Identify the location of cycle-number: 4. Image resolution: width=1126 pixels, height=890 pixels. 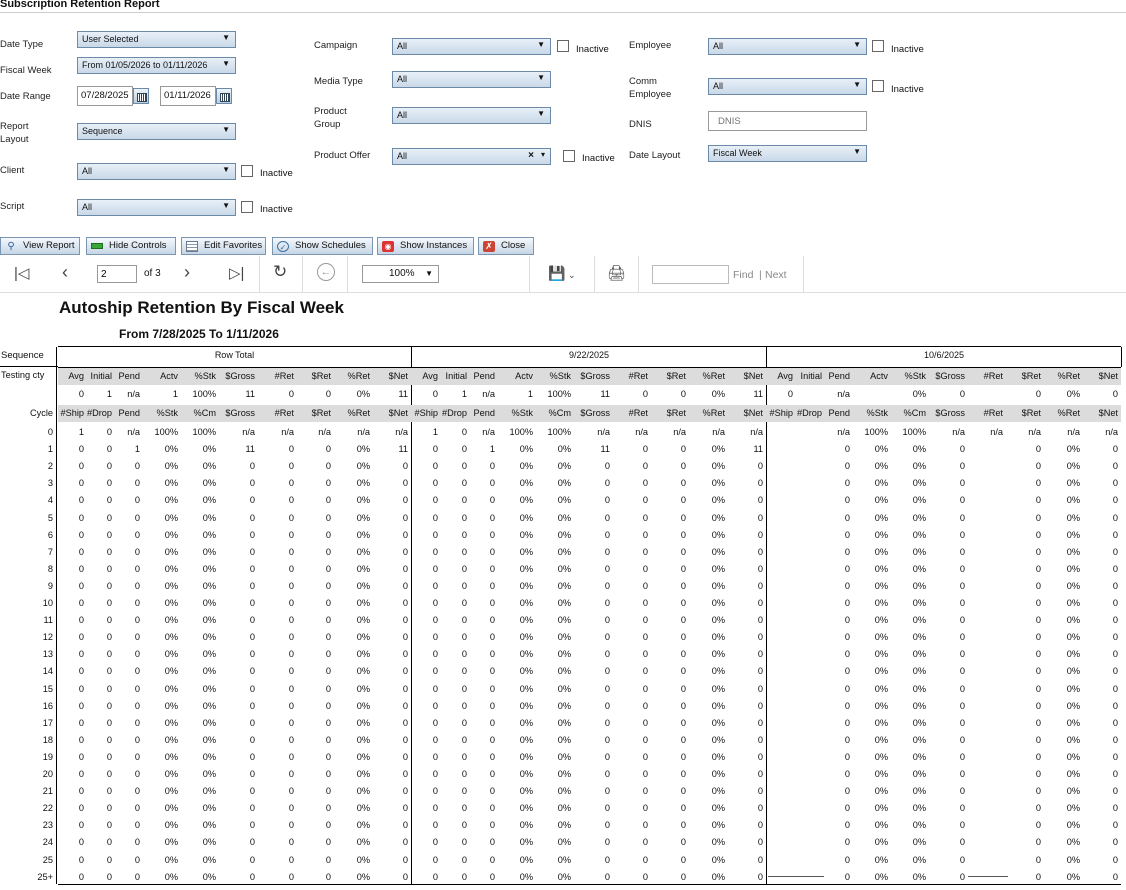
(50, 500).